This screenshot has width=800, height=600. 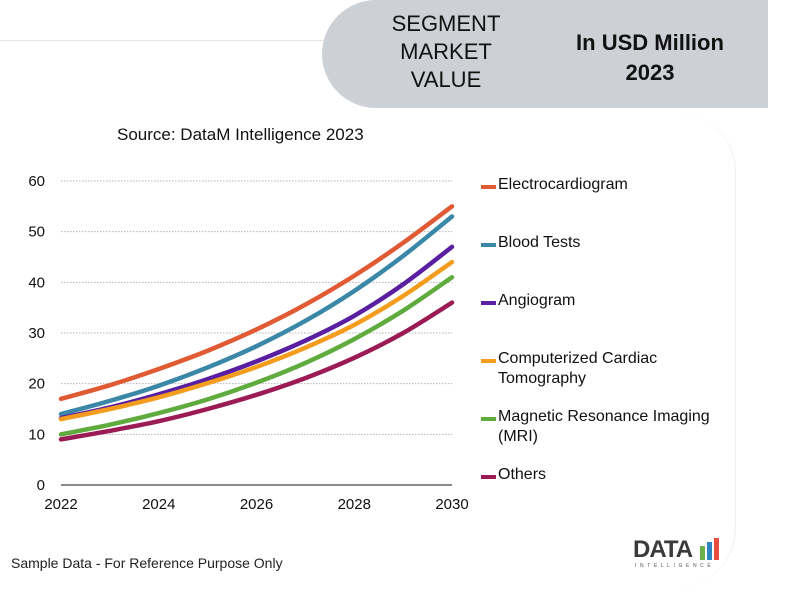 What do you see at coordinates (256, 371) in the screenshot?
I see `series-line-others` at bounding box center [256, 371].